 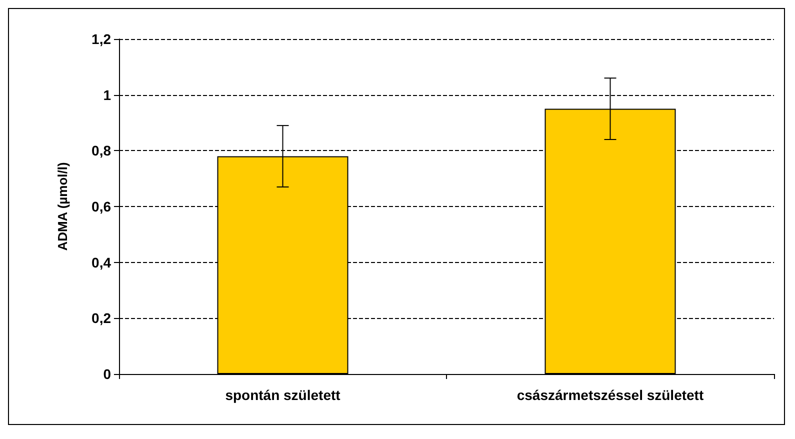 What do you see at coordinates (283, 395) in the screenshot?
I see `x-tick-label: spontán született` at bounding box center [283, 395].